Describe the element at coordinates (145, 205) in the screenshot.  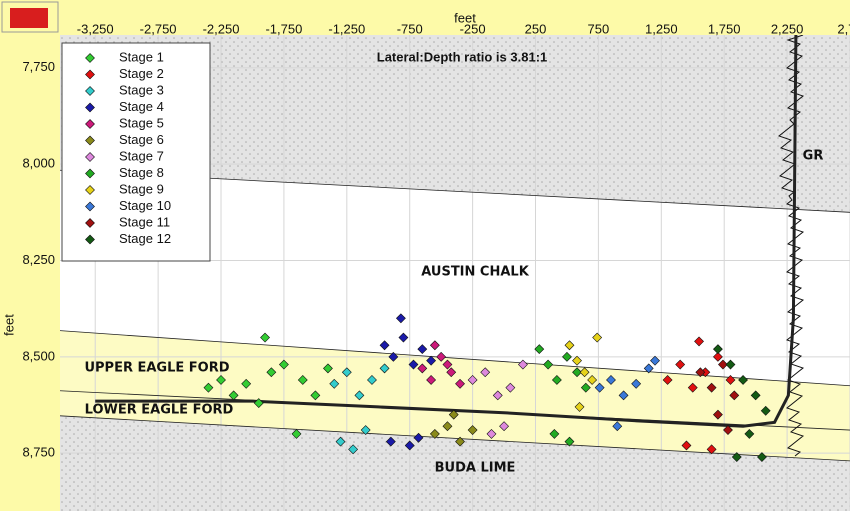
I see `legend-label: Stage 10` at that location.